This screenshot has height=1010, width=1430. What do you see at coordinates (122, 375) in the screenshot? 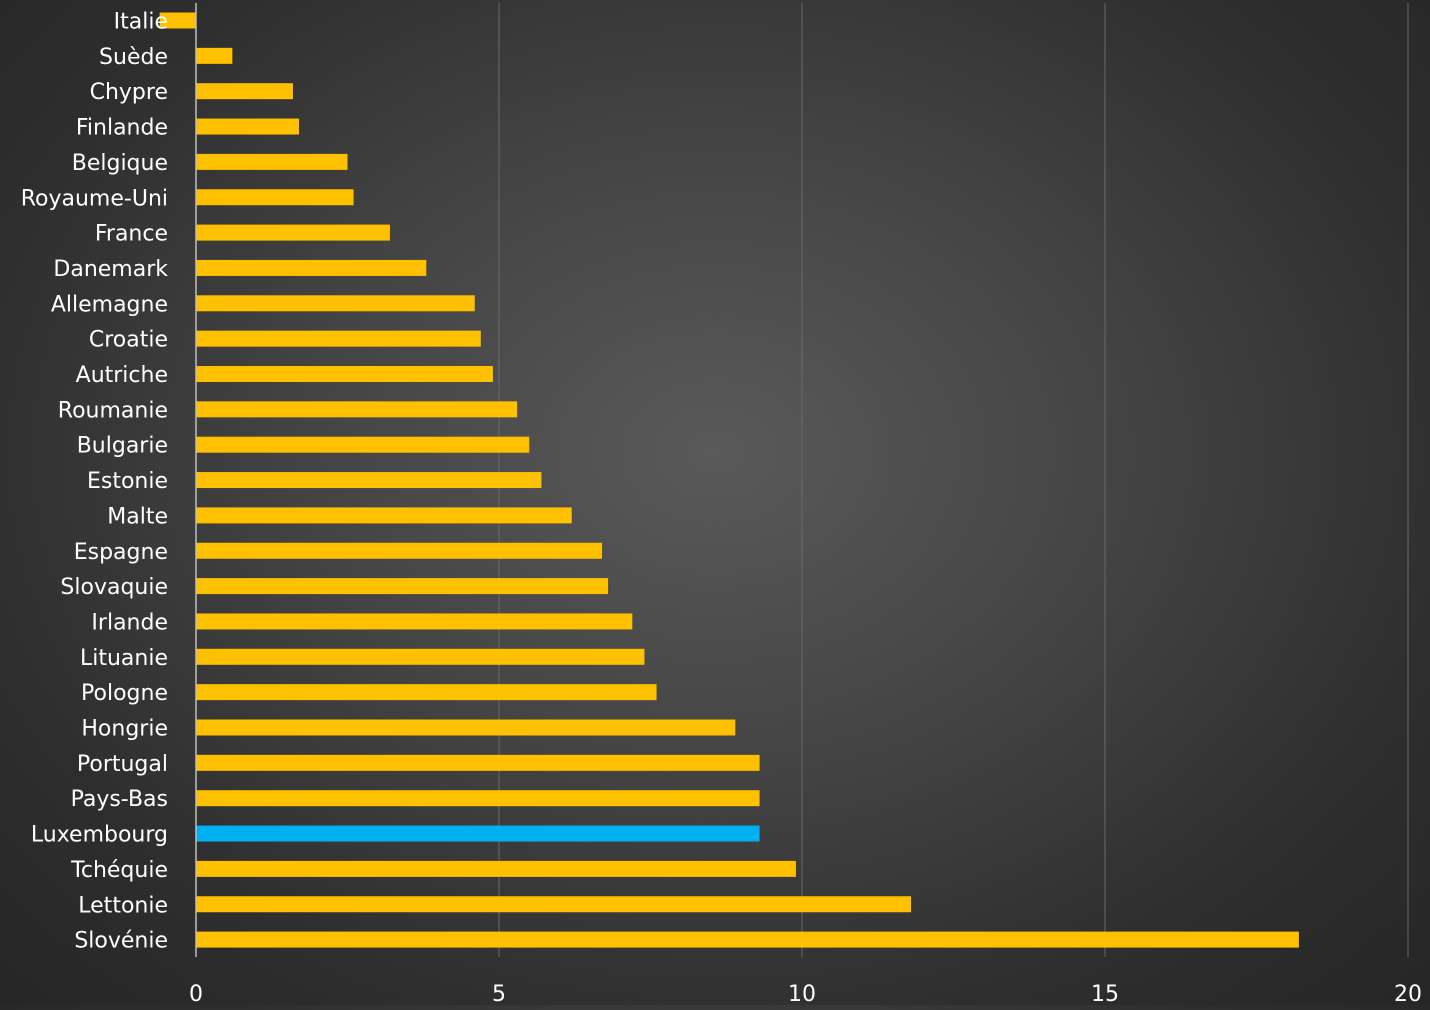
I see `category-label: Autriche` at bounding box center [122, 375].